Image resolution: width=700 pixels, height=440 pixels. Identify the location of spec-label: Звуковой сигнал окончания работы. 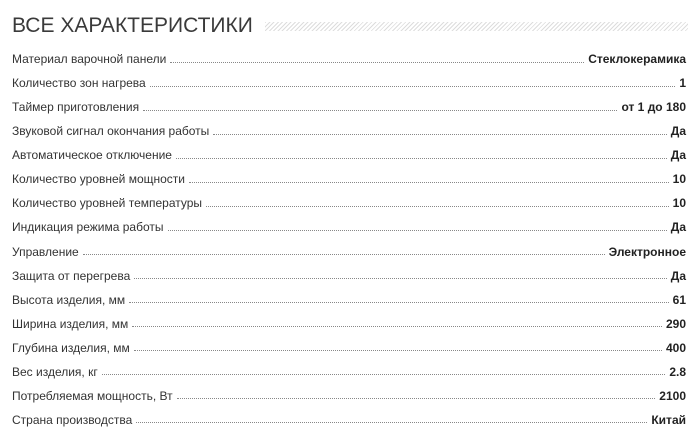
(111, 131).